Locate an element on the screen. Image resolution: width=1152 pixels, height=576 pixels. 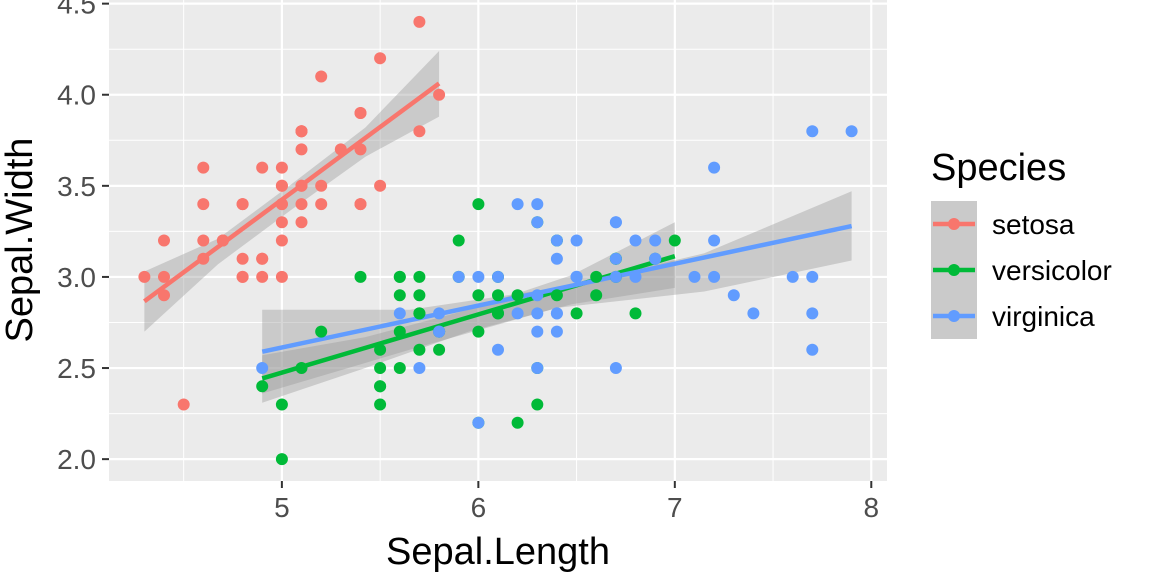
confidence-band-versicolor is located at coordinates (468, 312).